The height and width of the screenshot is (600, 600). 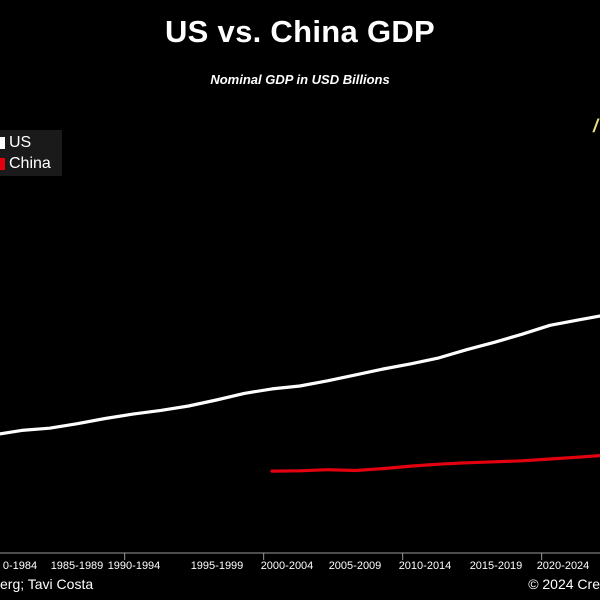 I want to click on legend-item-china: China, so click(x=25, y=164).